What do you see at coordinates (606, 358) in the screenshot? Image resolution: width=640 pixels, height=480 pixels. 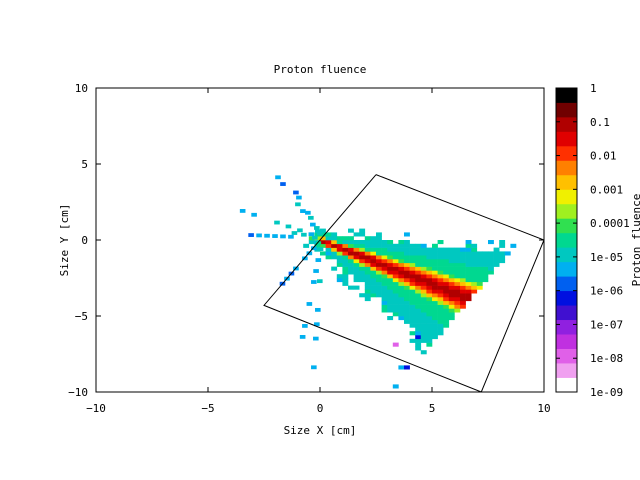 I see `colorbar-tick-label: 1e-08` at bounding box center [606, 358].